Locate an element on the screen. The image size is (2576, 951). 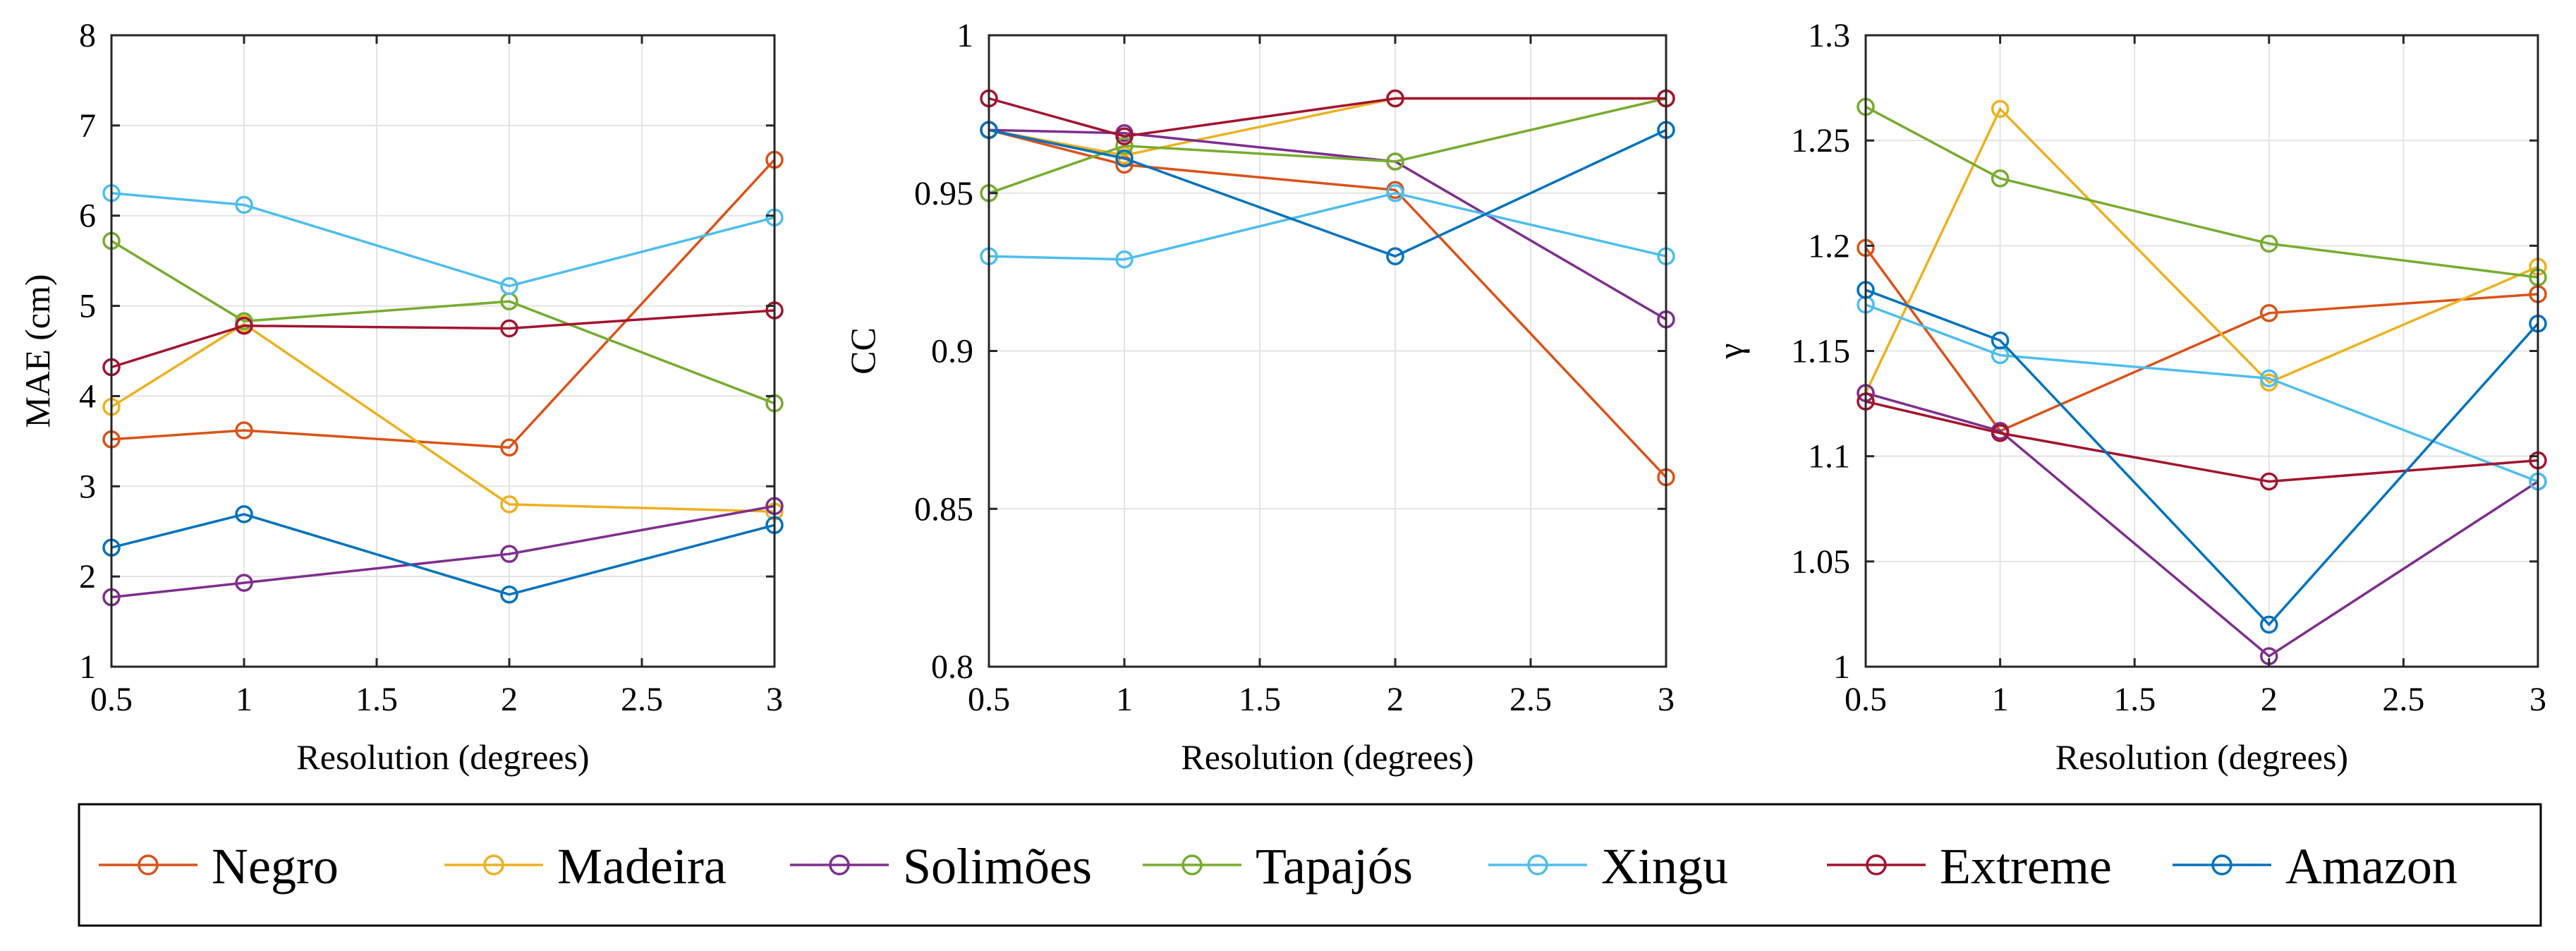
mae-x-tick-label: 2 is located at coordinates (509, 700).